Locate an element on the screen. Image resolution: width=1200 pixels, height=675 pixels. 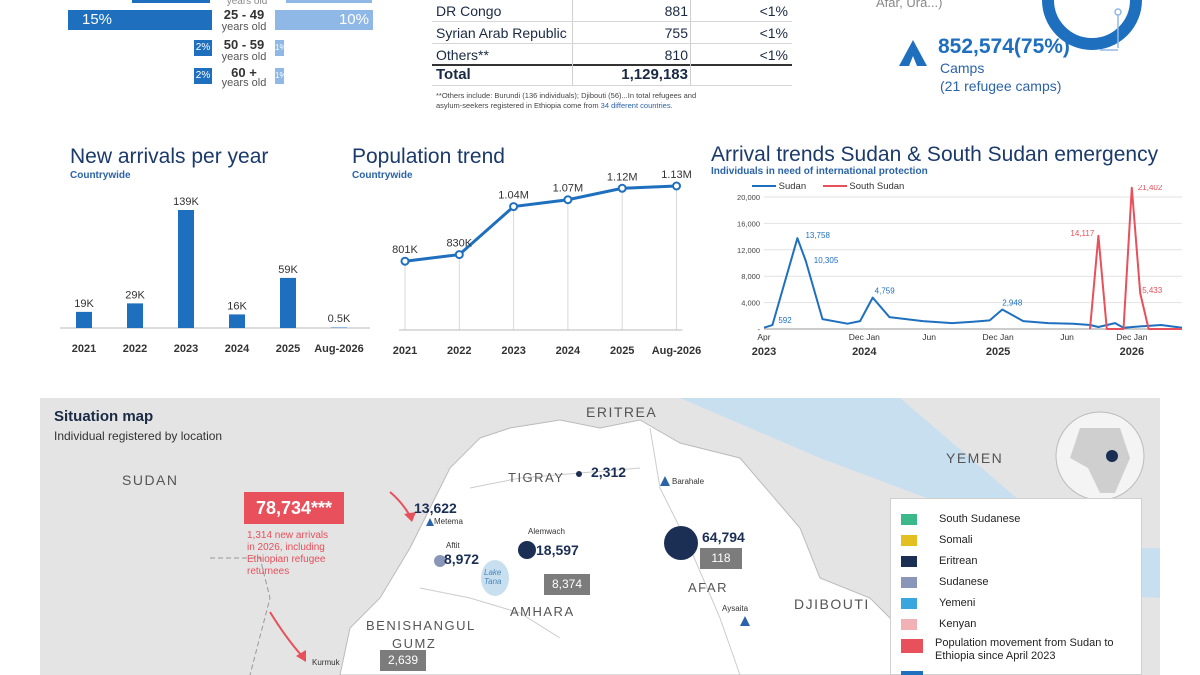
series-line is located at coordinates (1135, 258).